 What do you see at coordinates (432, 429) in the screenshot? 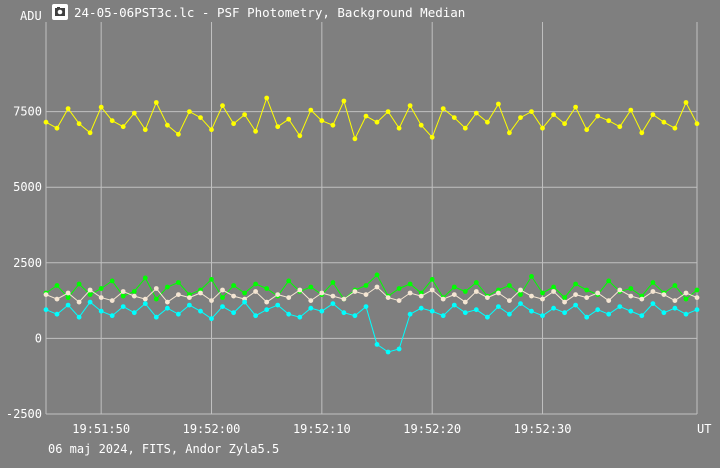
I see `x-tick-label: 19:52:20` at bounding box center [432, 429].